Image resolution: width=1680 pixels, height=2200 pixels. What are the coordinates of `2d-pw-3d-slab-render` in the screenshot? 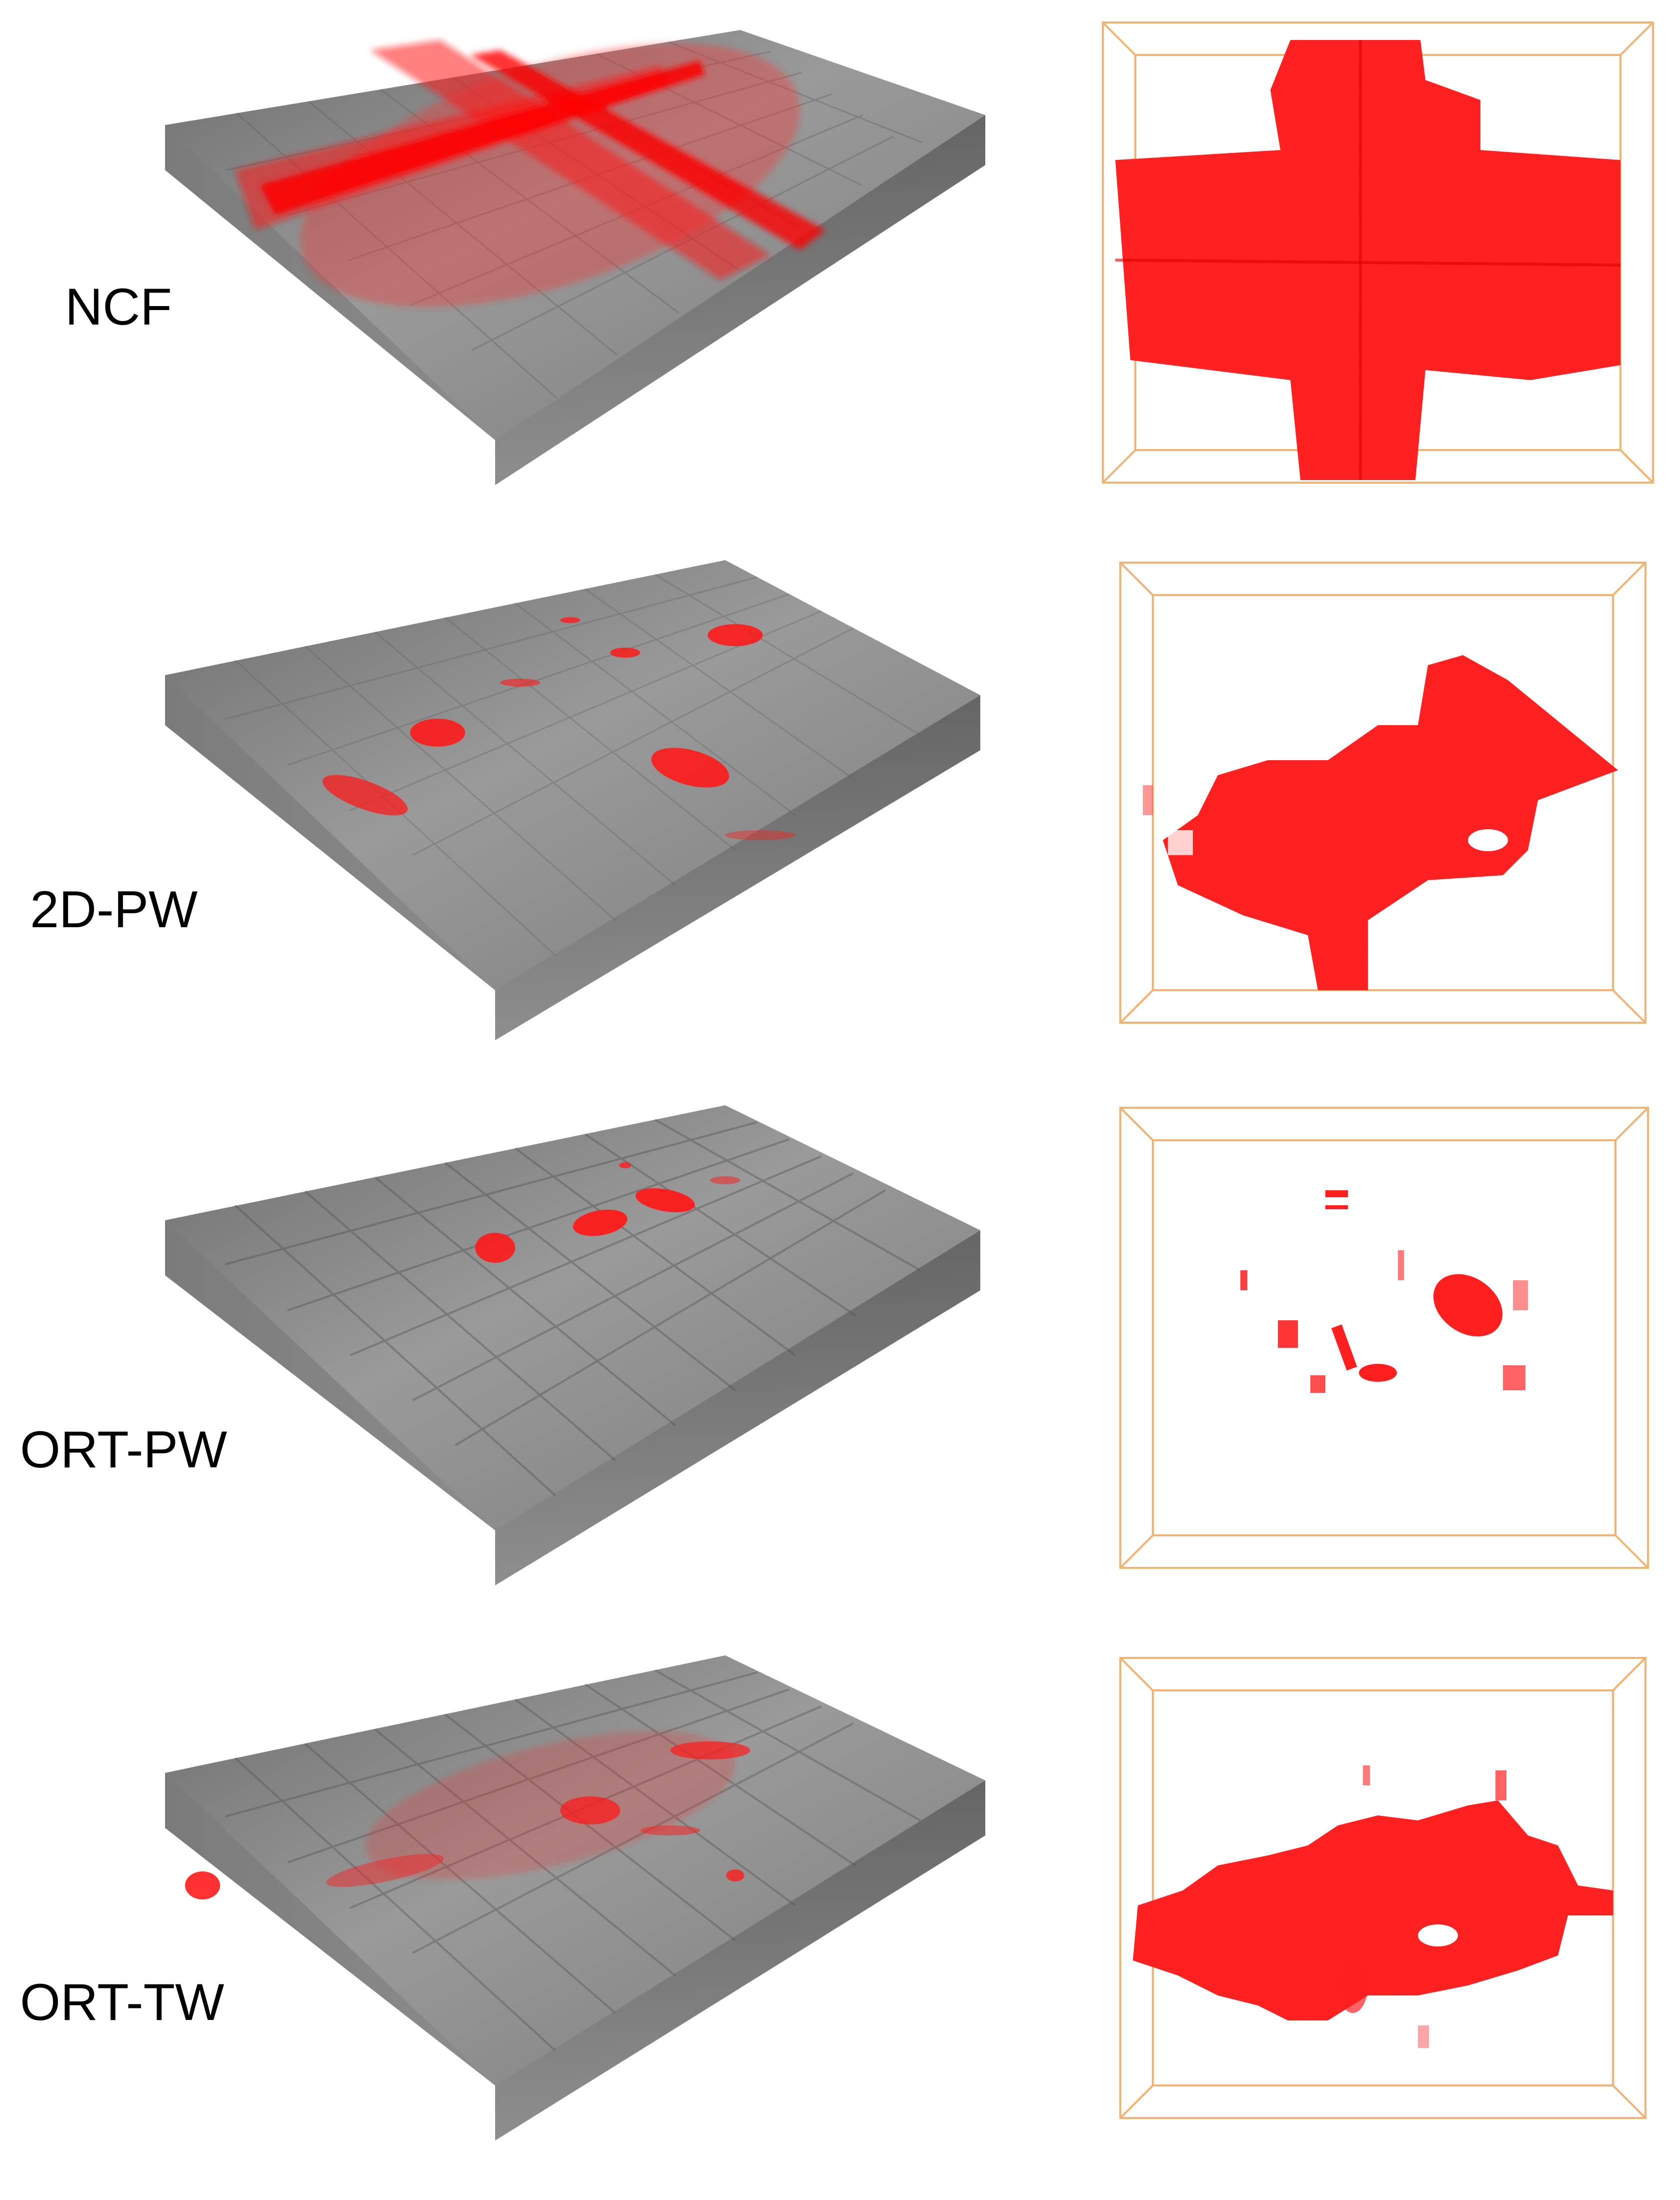 It's located at (572, 800).